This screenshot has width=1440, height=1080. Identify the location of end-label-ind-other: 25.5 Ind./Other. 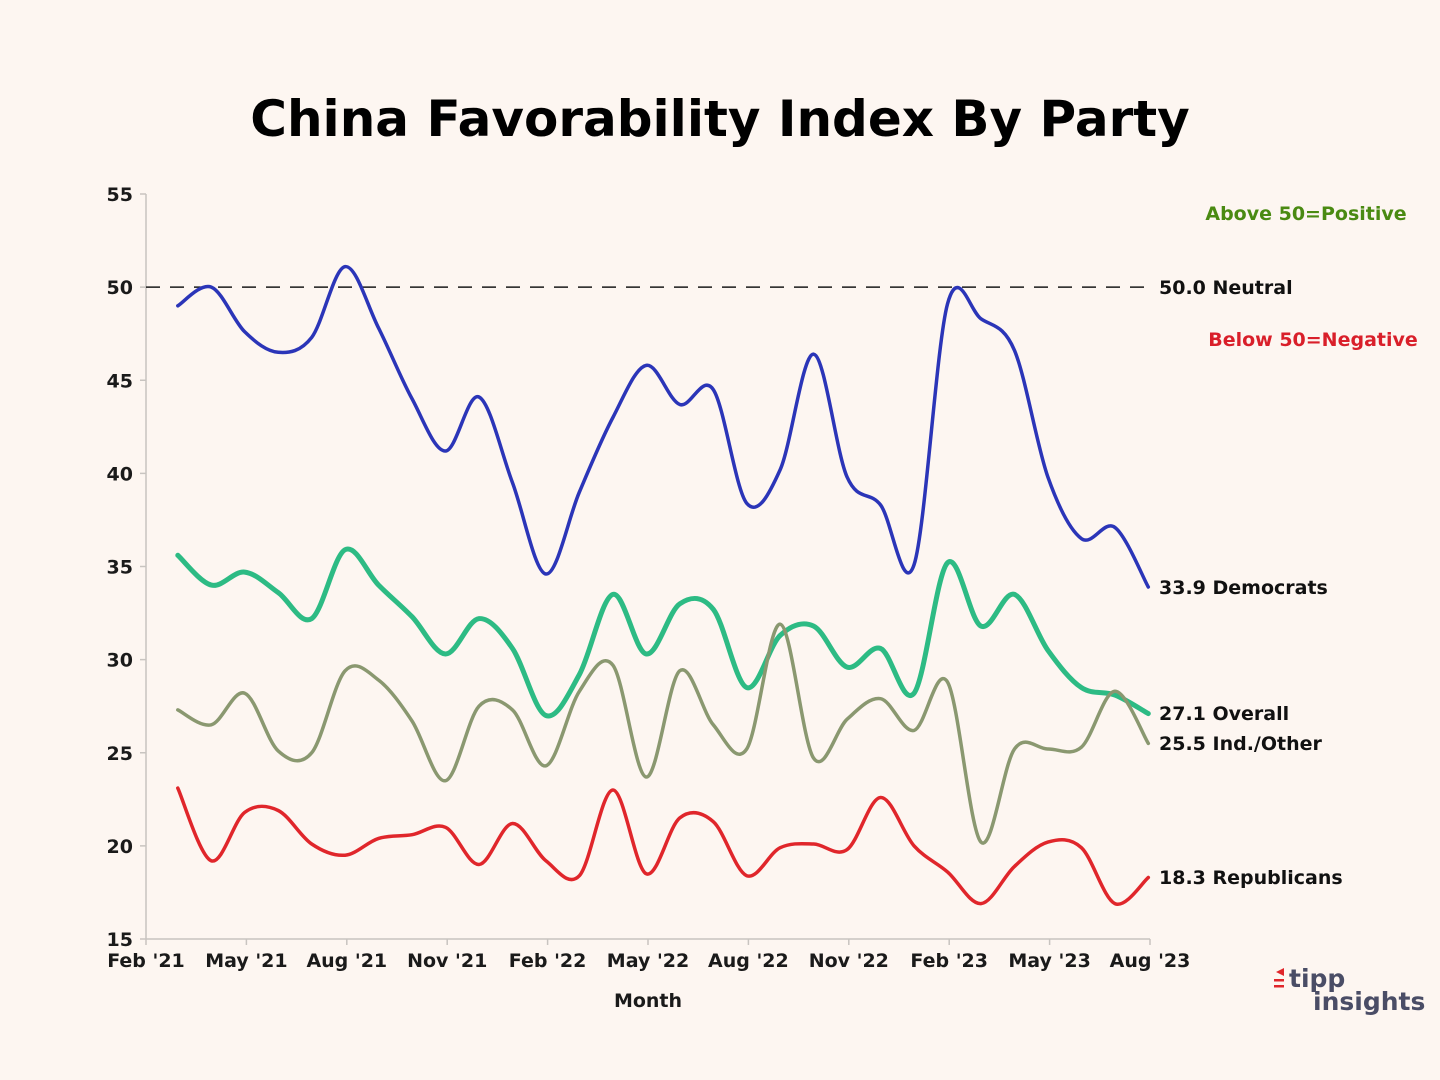
(1240, 744).